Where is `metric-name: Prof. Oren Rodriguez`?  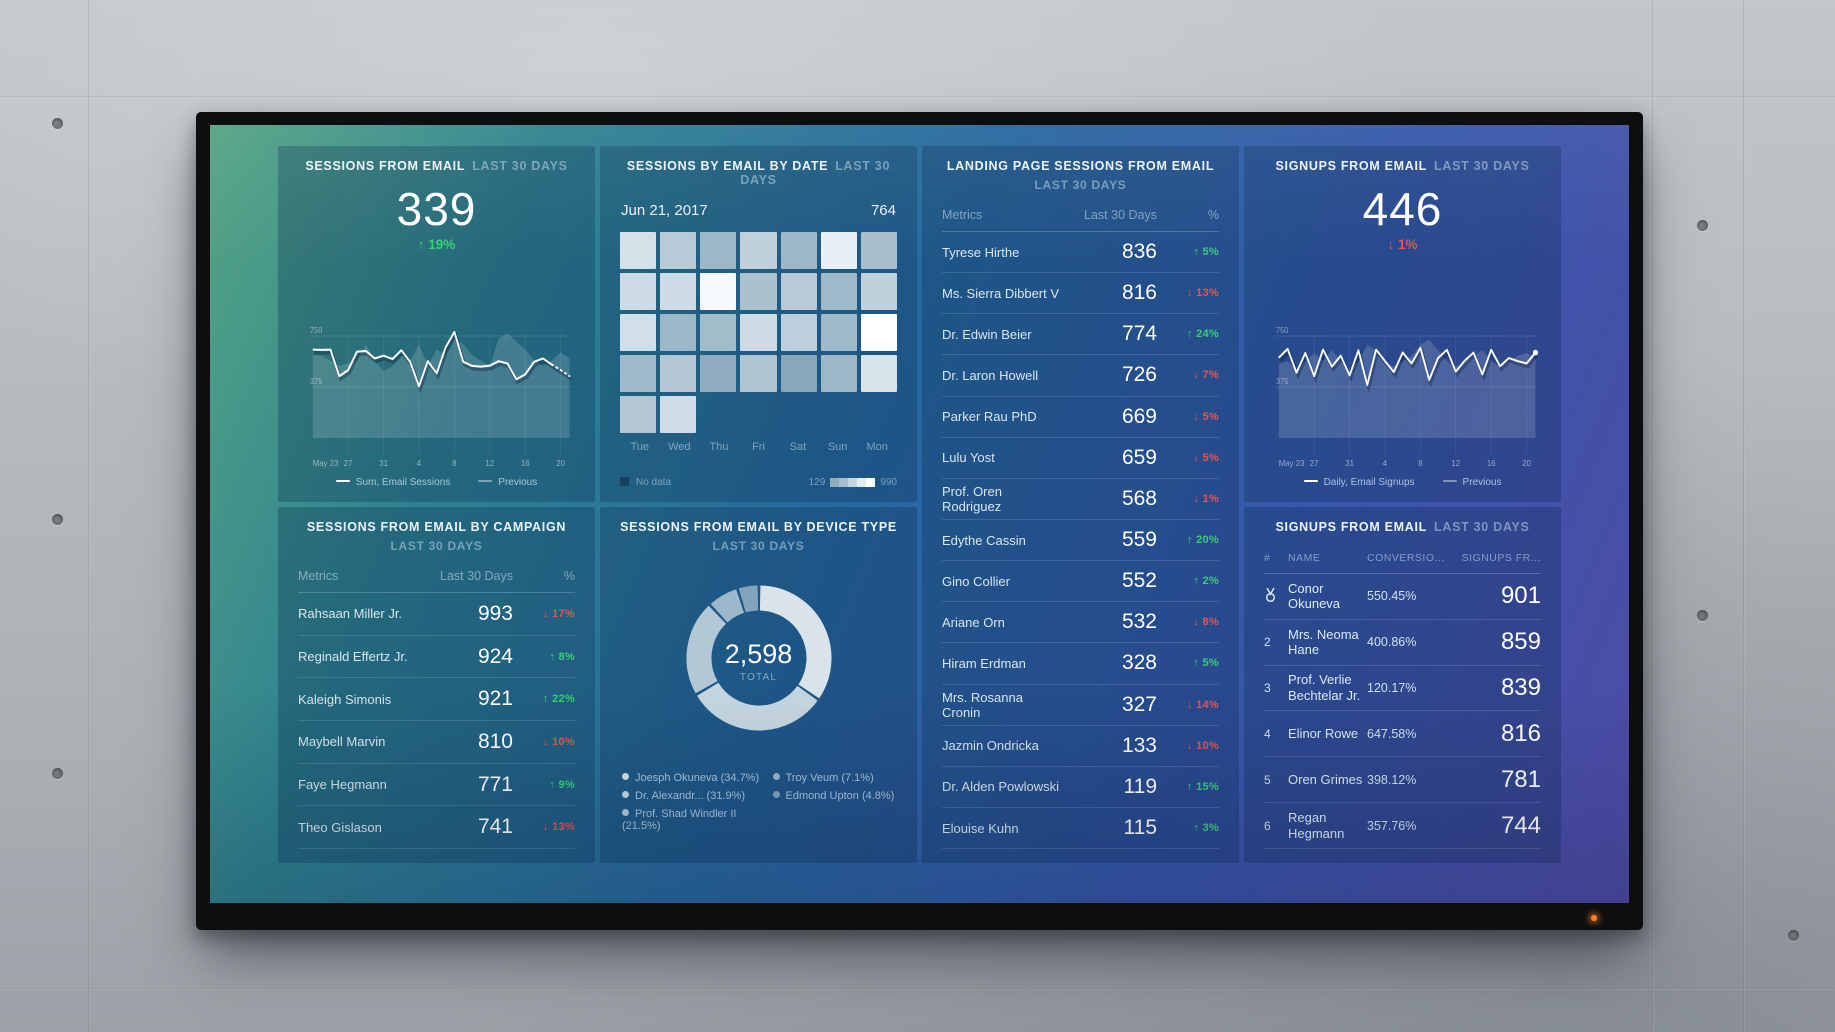 metric-name: Prof. Oren Rodriguez is located at coordinates (972, 498).